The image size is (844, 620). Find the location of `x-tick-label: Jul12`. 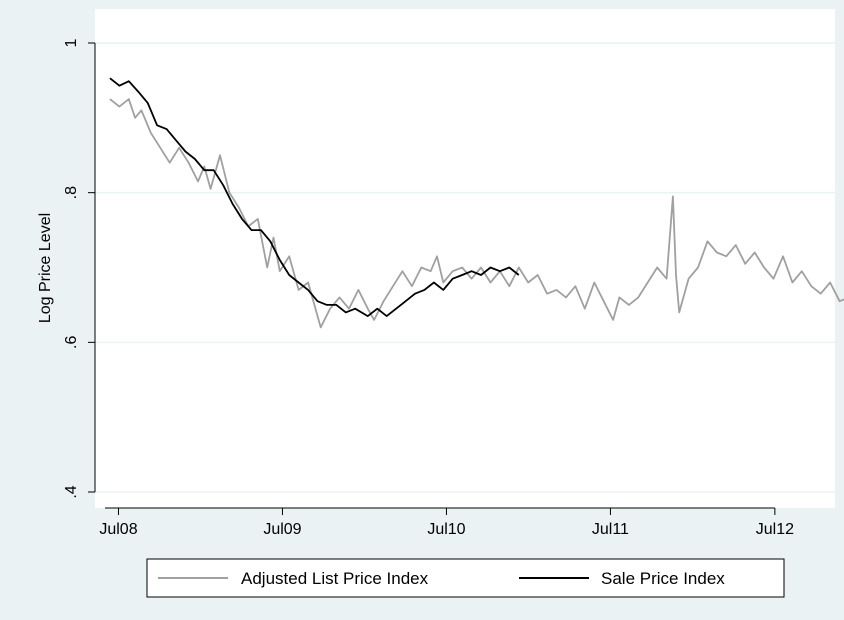

x-tick-label: Jul12 is located at coordinates (775, 529).